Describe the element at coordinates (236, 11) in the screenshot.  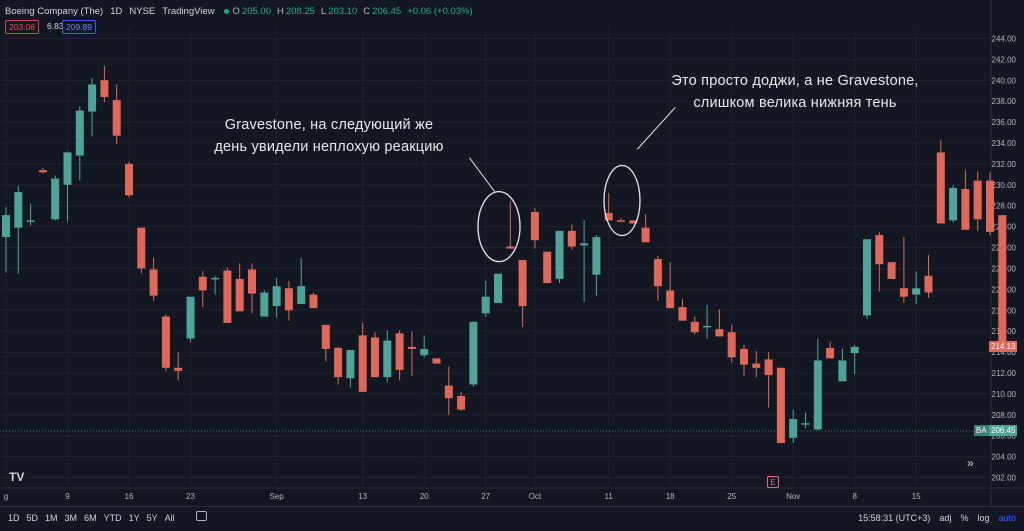
I see `open-label: O` at that location.